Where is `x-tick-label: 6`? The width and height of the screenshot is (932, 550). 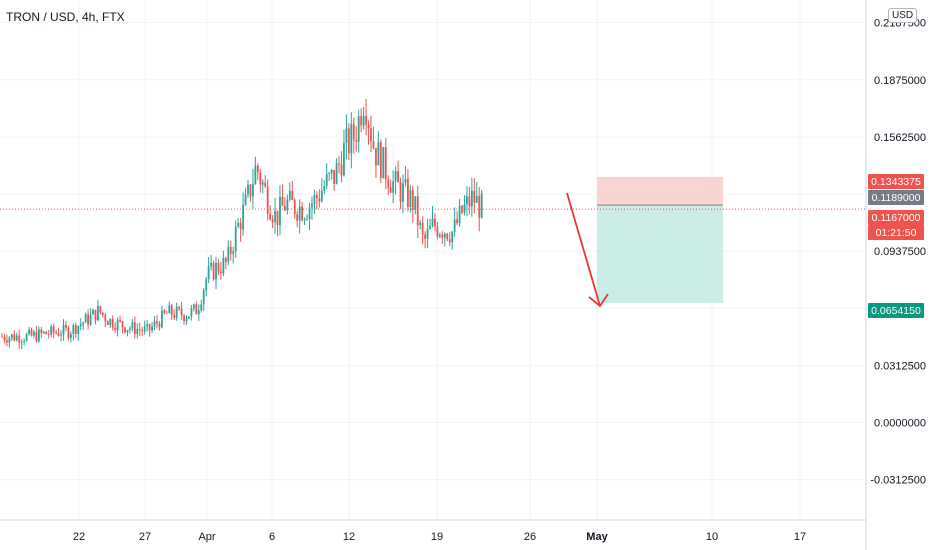 x-tick-label: 6 is located at coordinates (272, 537).